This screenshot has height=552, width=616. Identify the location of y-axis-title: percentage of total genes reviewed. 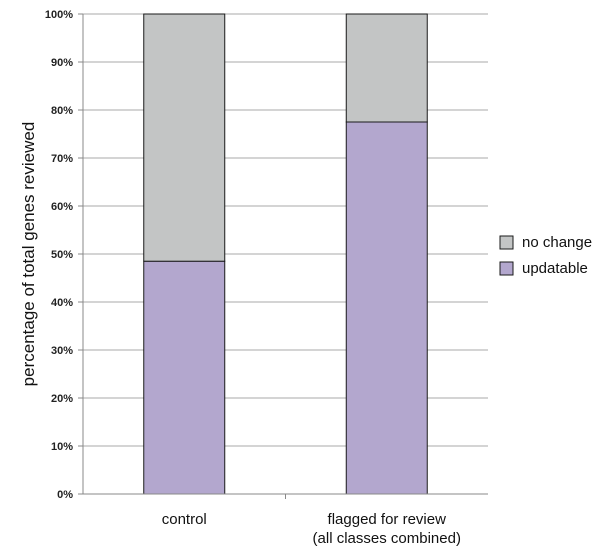
(28, 254).